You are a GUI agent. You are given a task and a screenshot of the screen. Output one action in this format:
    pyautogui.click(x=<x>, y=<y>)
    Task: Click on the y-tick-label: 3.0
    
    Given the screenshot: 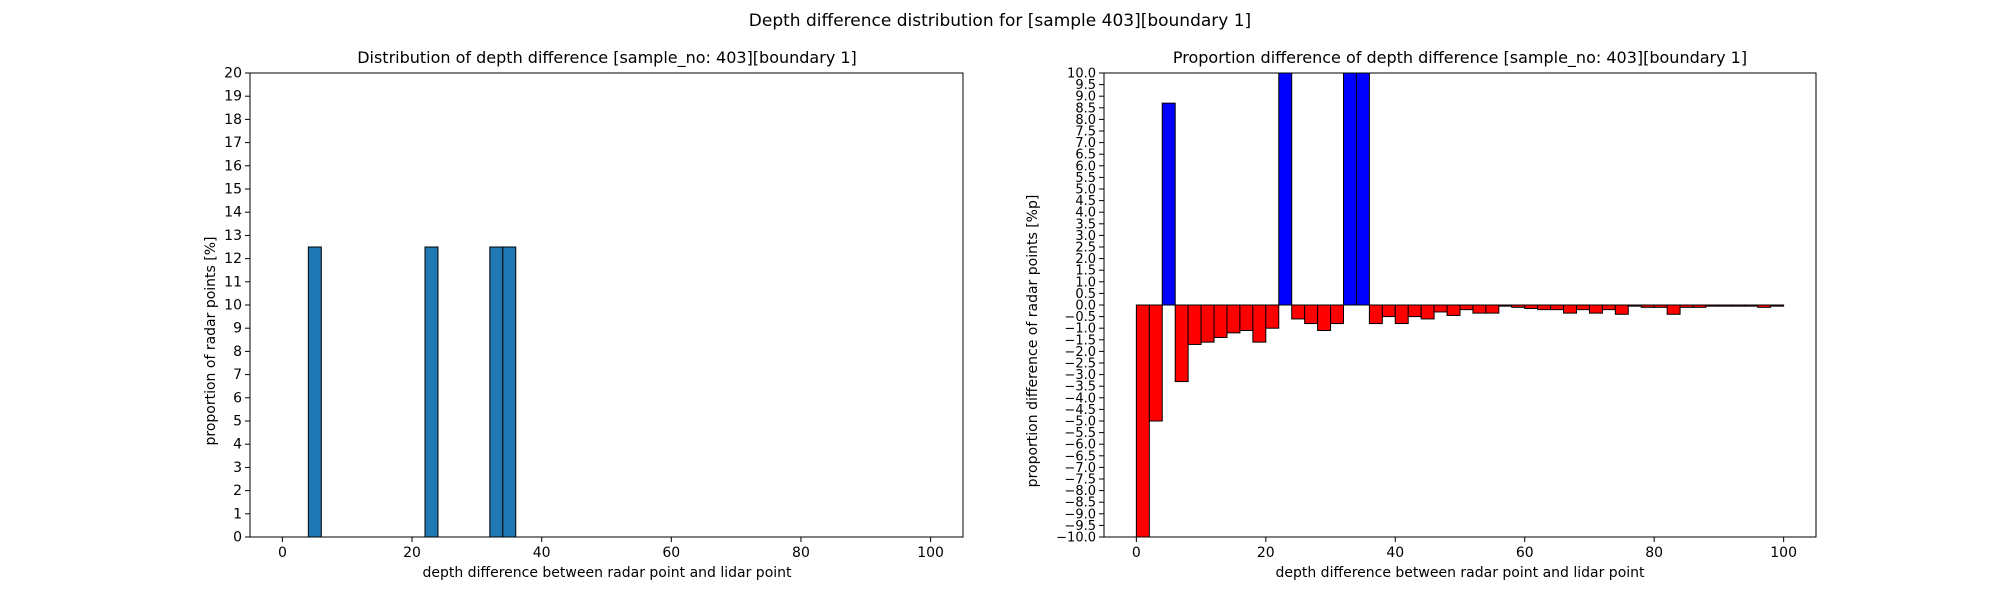 What is the action you would take?
    pyautogui.click(x=1085, y=236)
    